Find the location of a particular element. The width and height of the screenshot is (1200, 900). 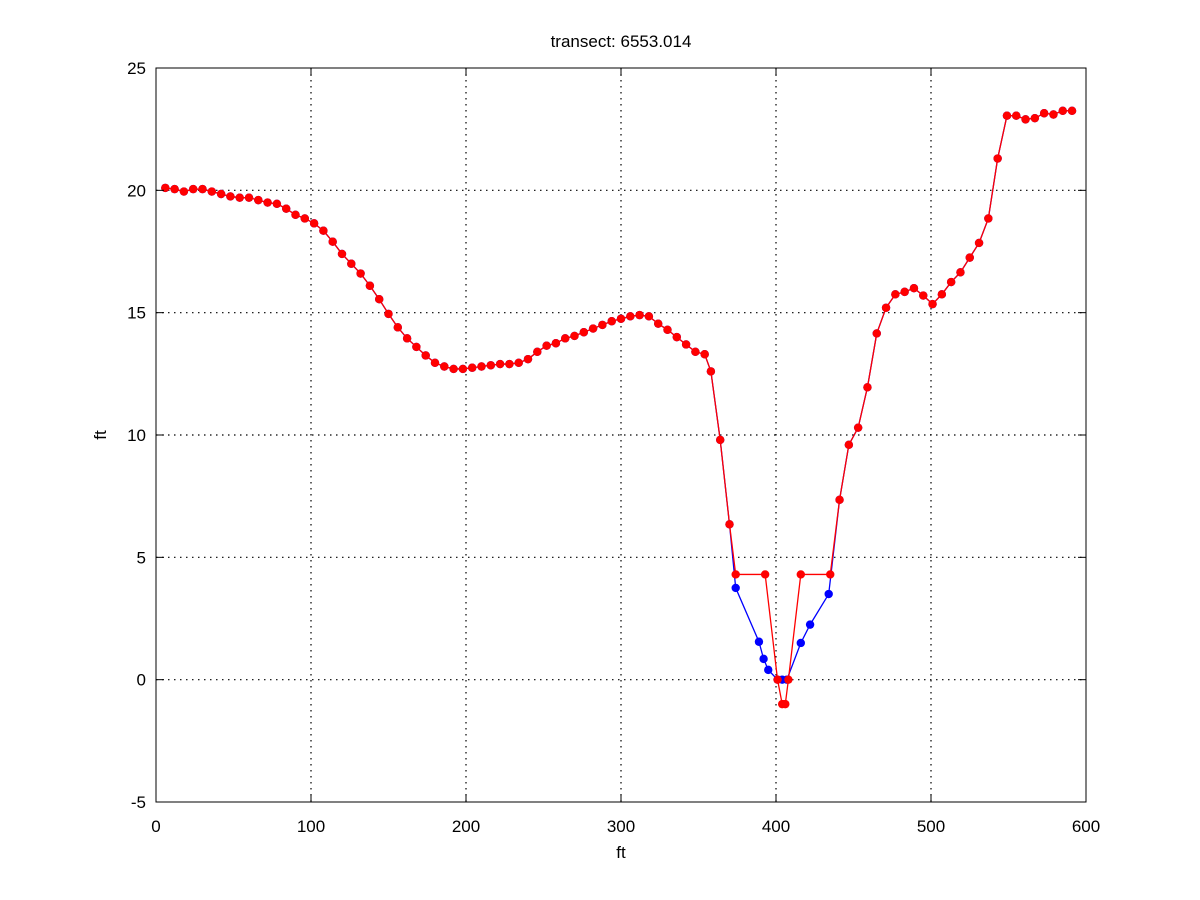

y-tick-label: 15 is located at coordinates (136, 313).